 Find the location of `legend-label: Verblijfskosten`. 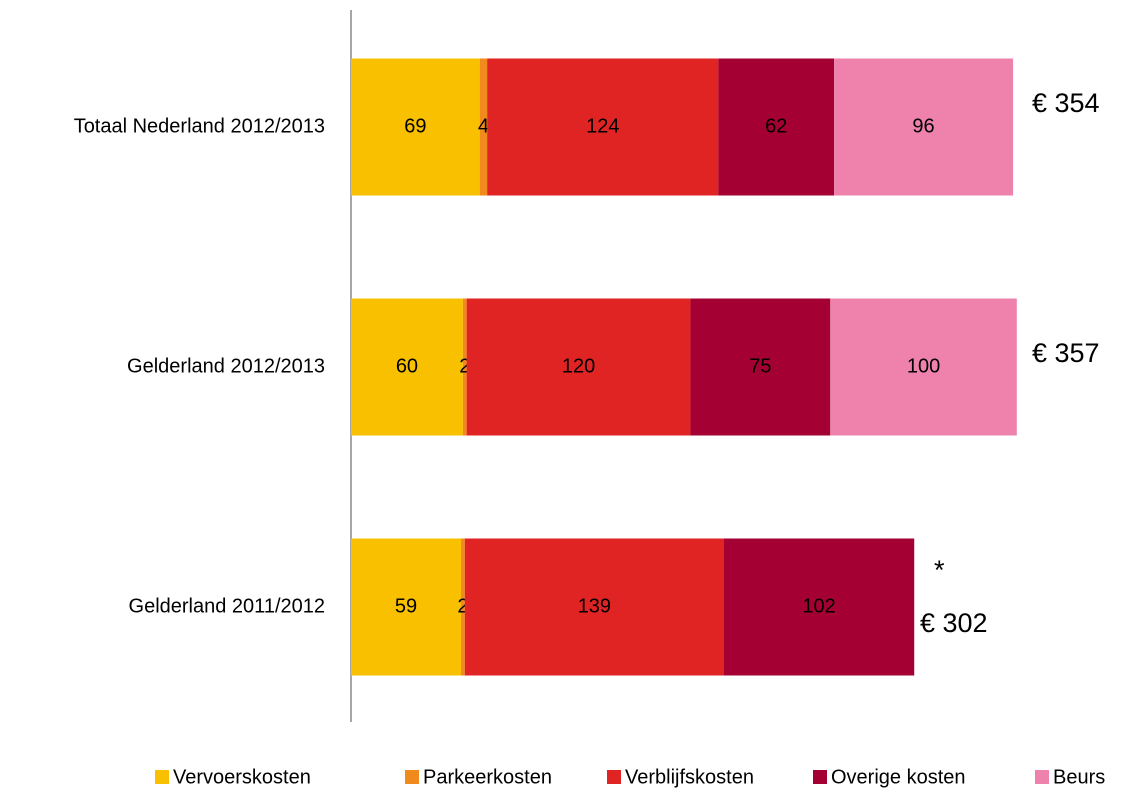

legend-label: Verblijfskosten is located at coordinates (689, 777).